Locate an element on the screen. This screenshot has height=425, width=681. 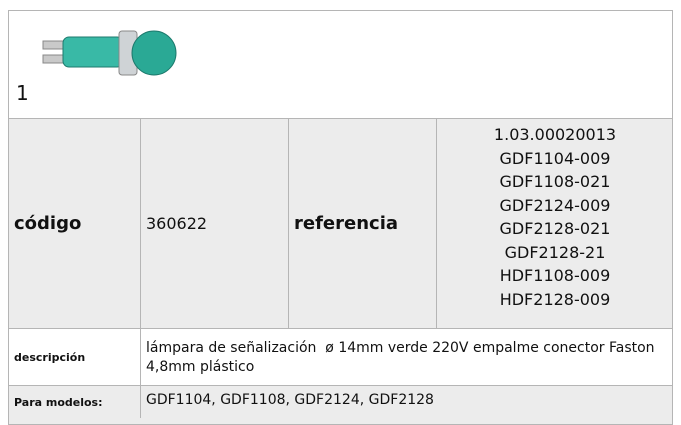
reference-item: GDF2124-009 is located at coordinates (555, 205).